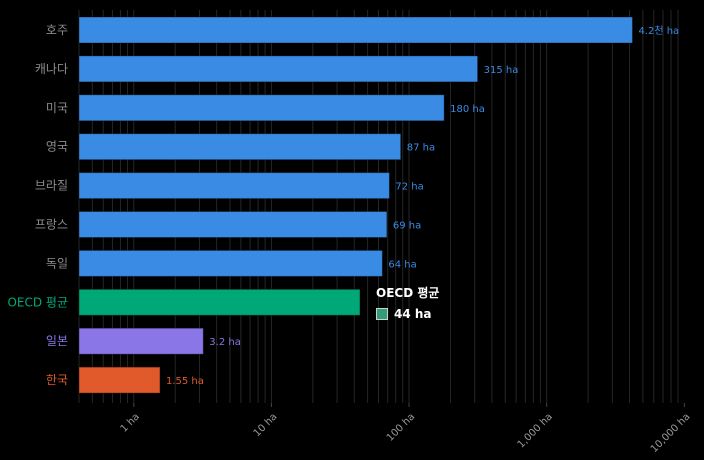  Describe the element at coordinates (408, 293) in the screenshot. I see `tooltip-title: OECD 평균` at that location.